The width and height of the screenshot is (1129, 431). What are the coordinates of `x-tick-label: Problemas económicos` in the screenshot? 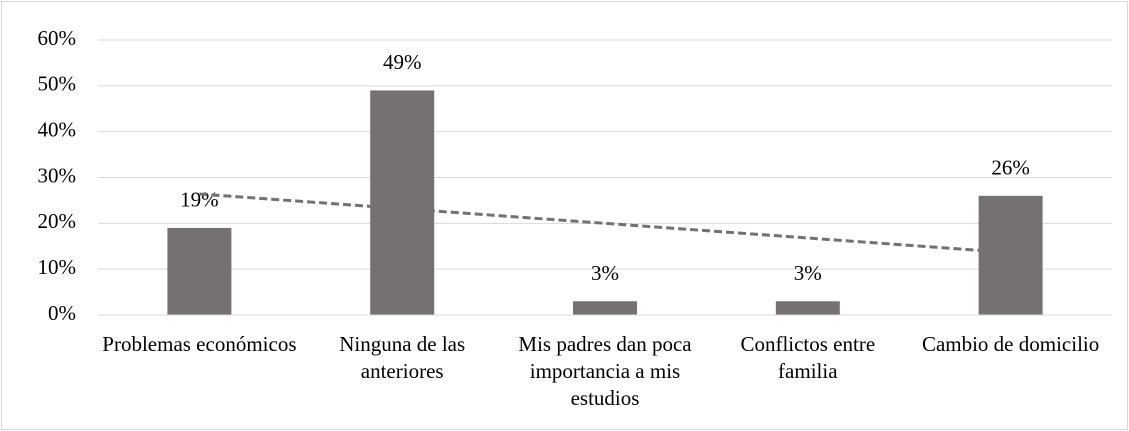 It's located at (199, 344).